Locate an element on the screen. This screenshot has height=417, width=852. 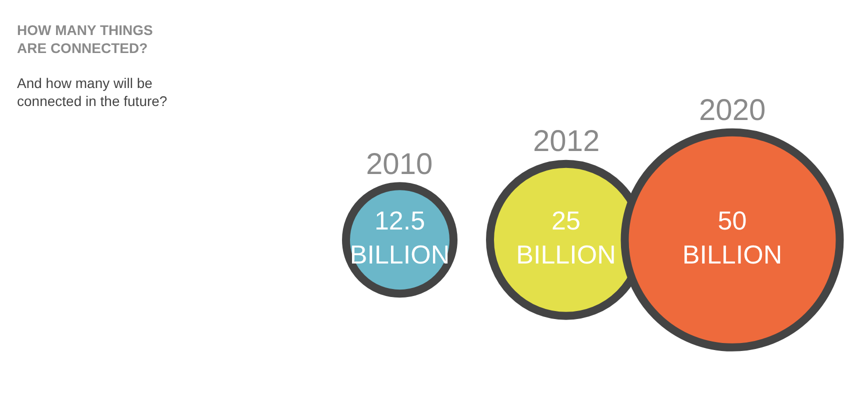
text: And how many will be connected in the future? is located at coordinates (92, 92).